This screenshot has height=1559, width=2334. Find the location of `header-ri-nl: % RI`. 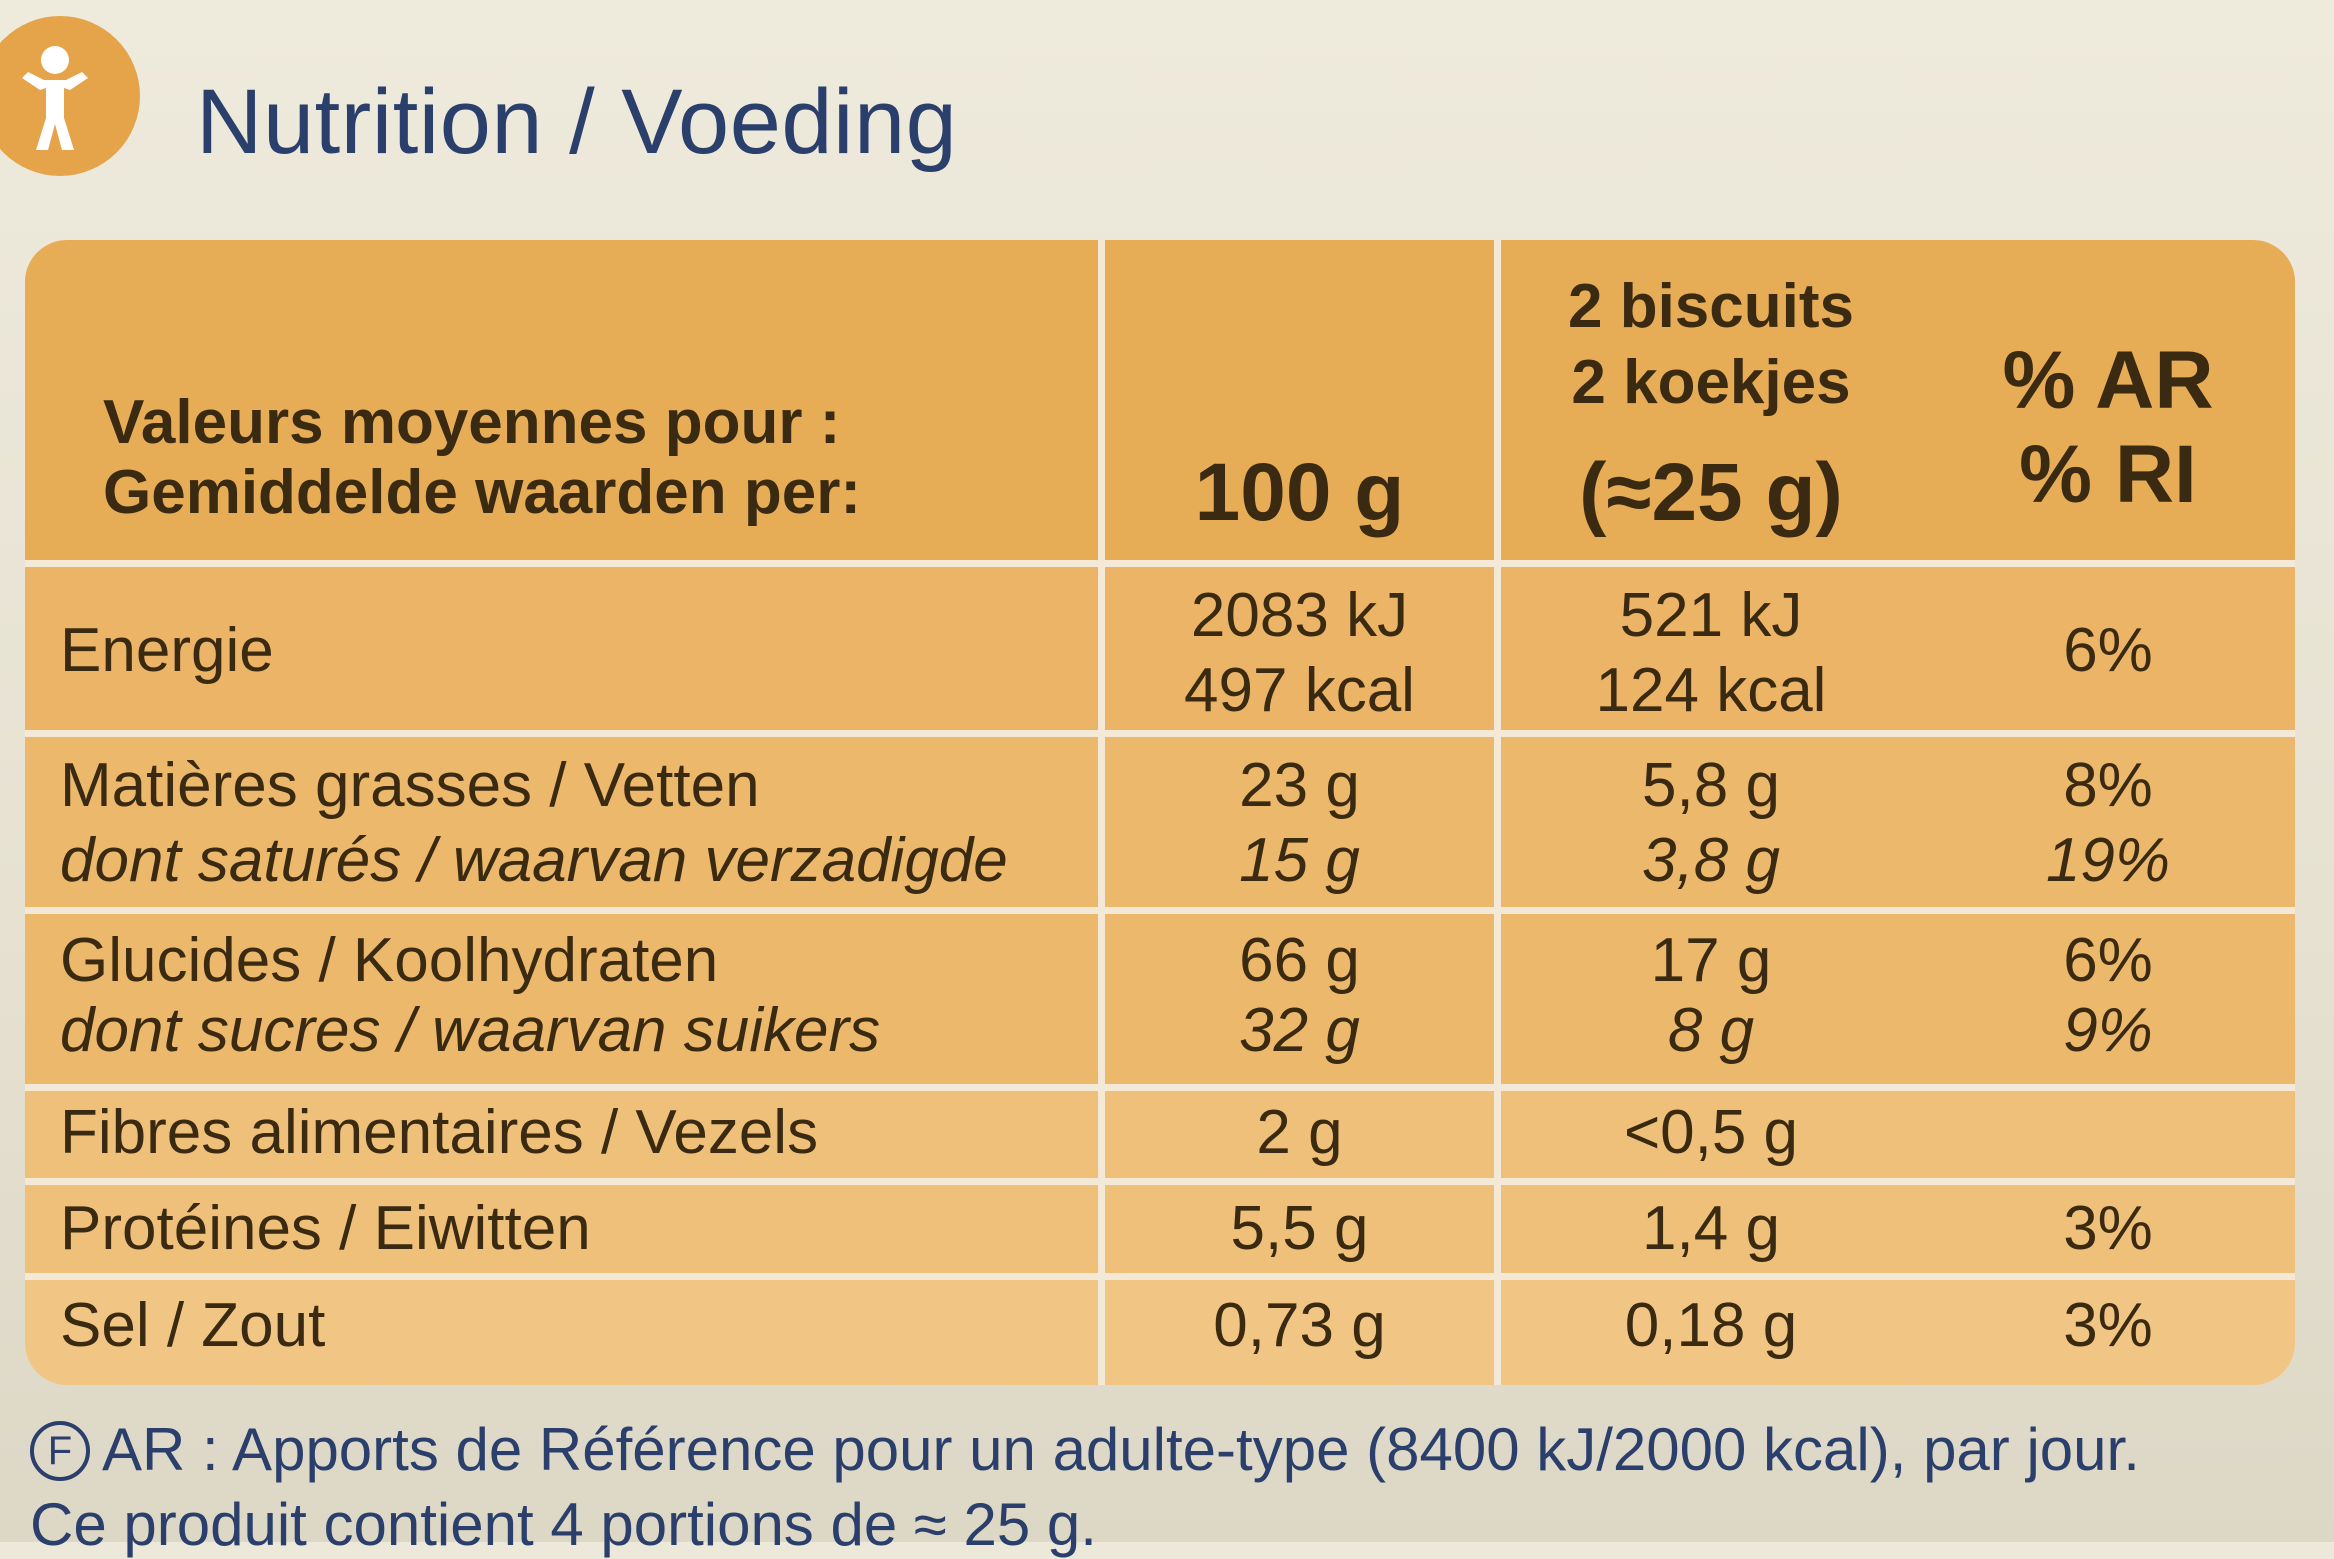

header-ri-nl: % RI is located at coordinates (2108, 474).